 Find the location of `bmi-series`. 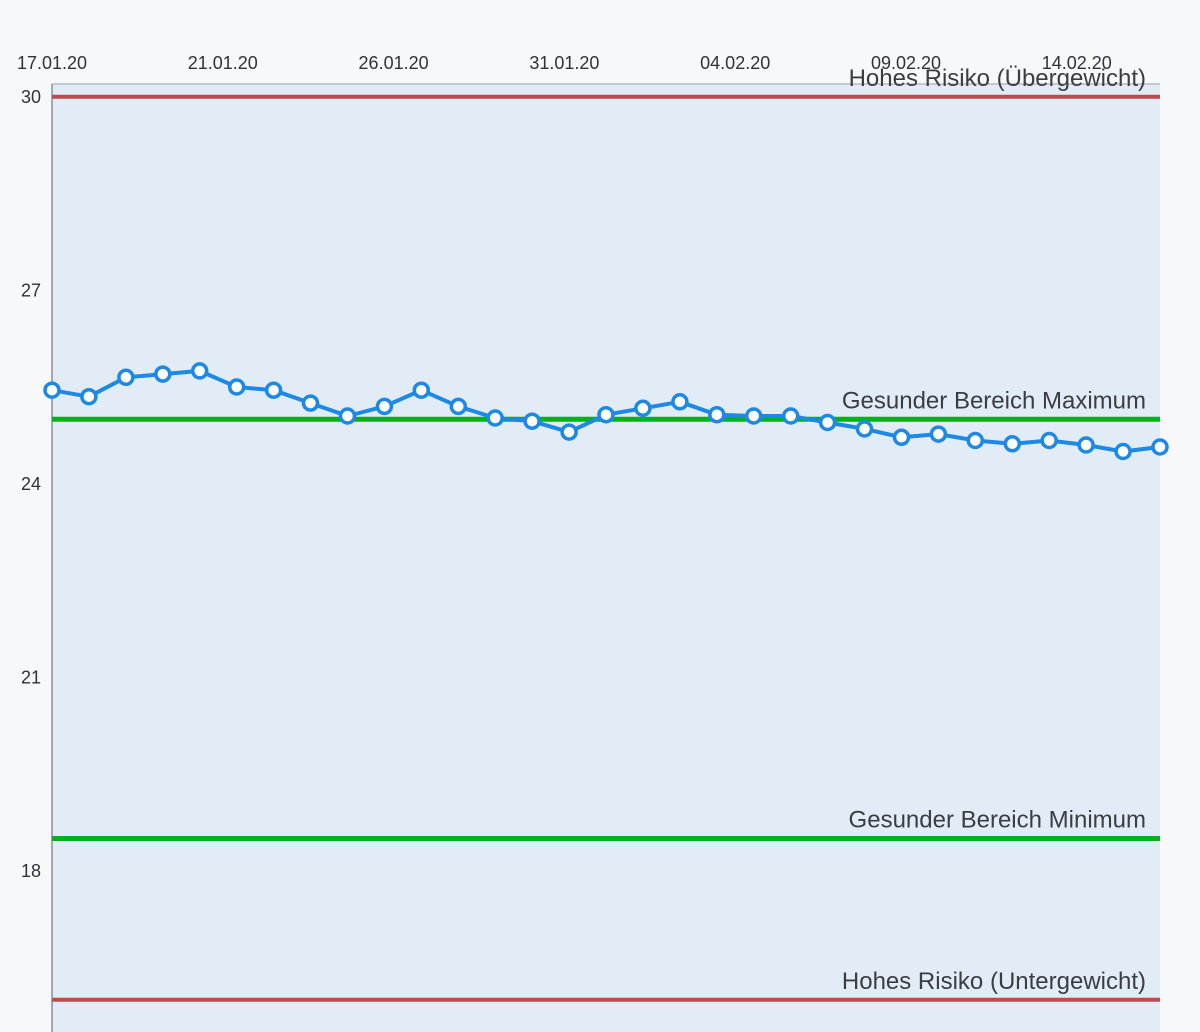

bmi-series is located at coordinates (606, 411).